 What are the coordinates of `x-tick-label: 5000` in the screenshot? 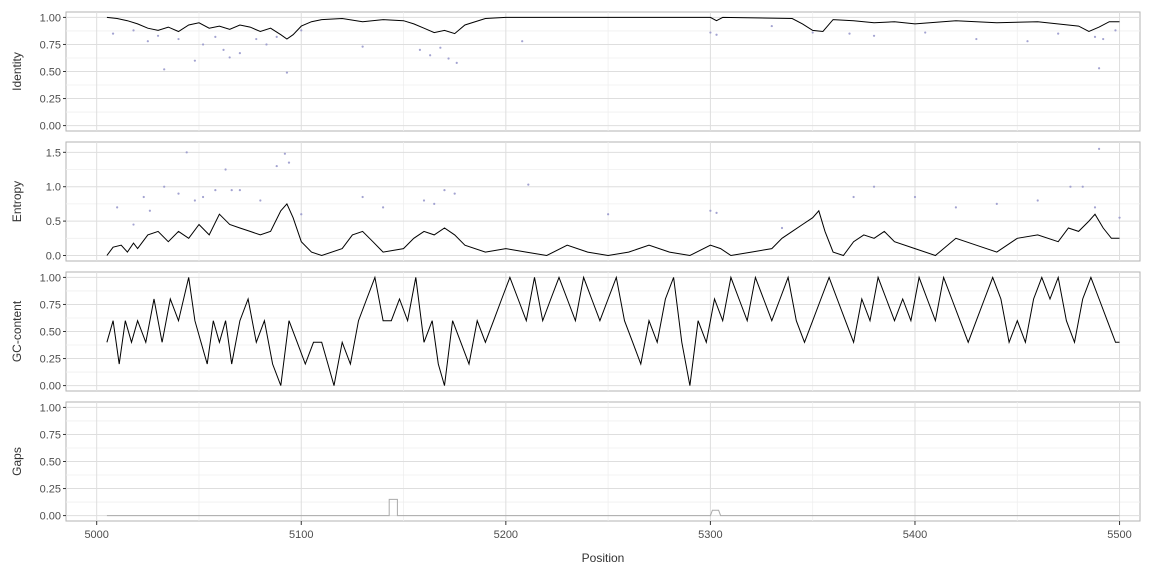 It's located at (96, 535).